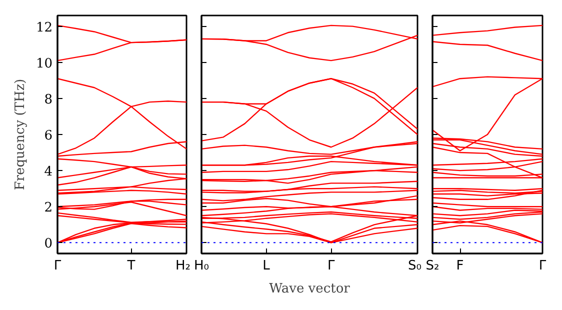  Describe the element at coordinates (48, 208) in the screenshot. I see `y-tick-label: 2` at that location.